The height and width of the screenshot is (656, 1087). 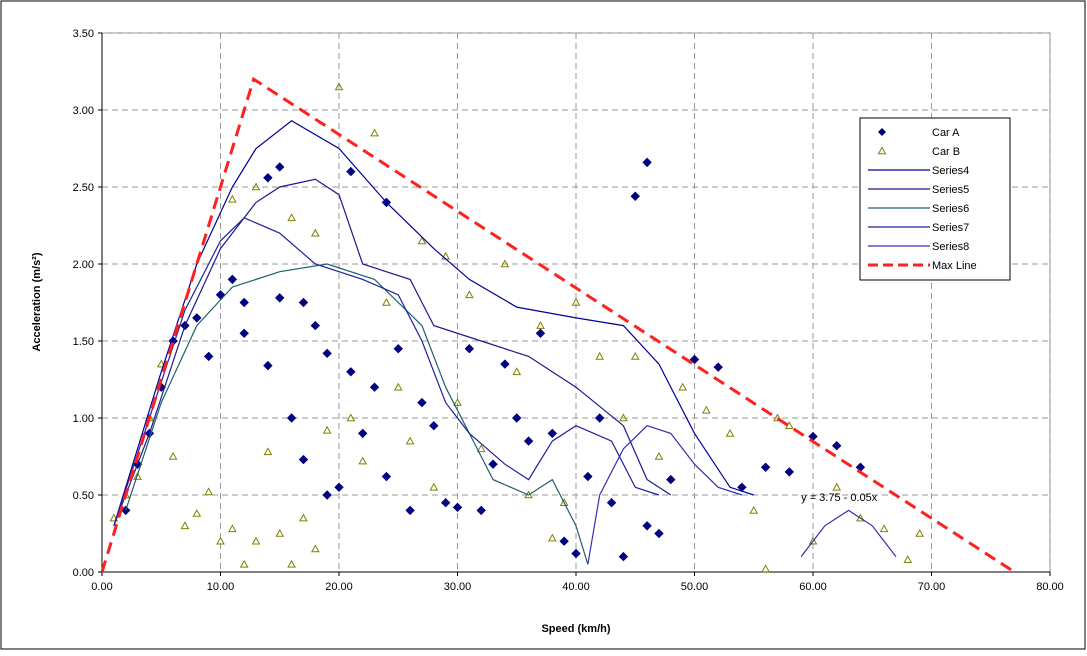 What do you see at coordinates (813, 587) in the screenshot?
I see `x-tick-label: 60.00` at bounding box center [813, 587].